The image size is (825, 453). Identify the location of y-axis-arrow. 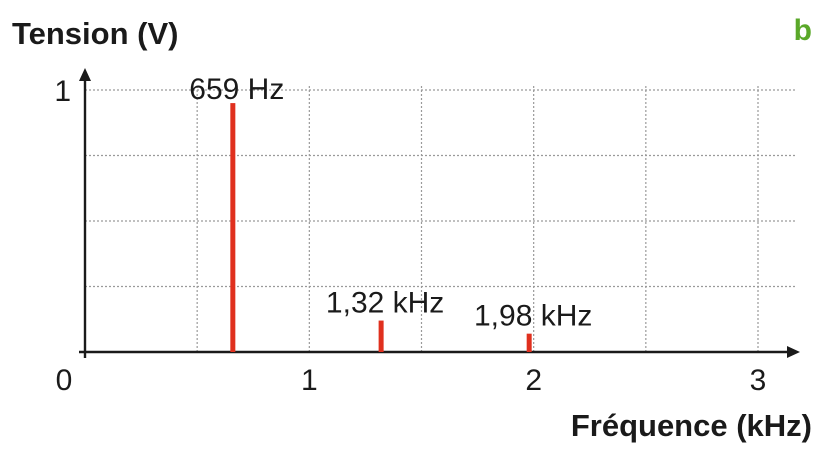
(85, 74).